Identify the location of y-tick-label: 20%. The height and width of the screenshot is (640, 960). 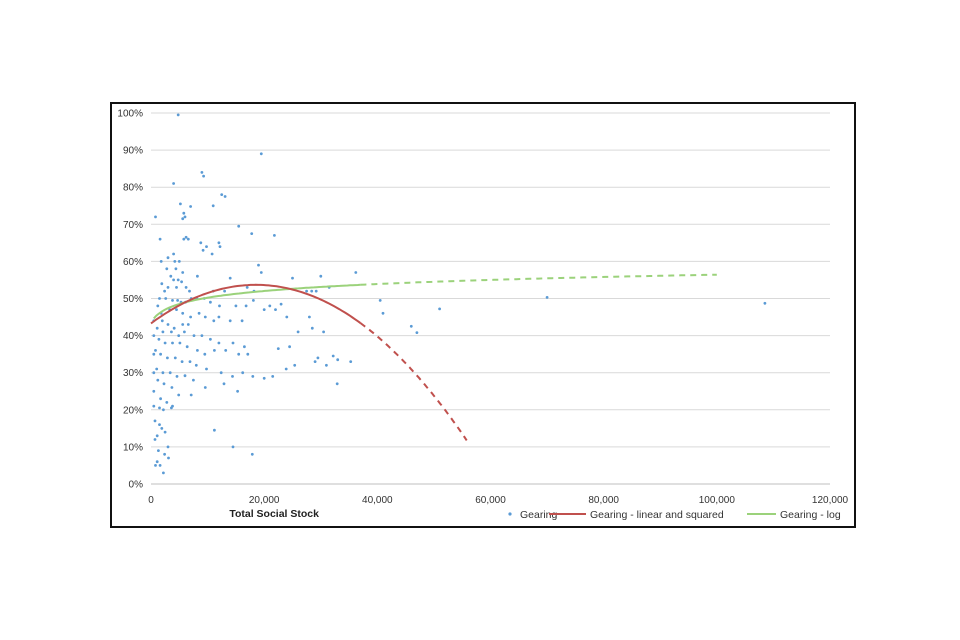
(133, 410).